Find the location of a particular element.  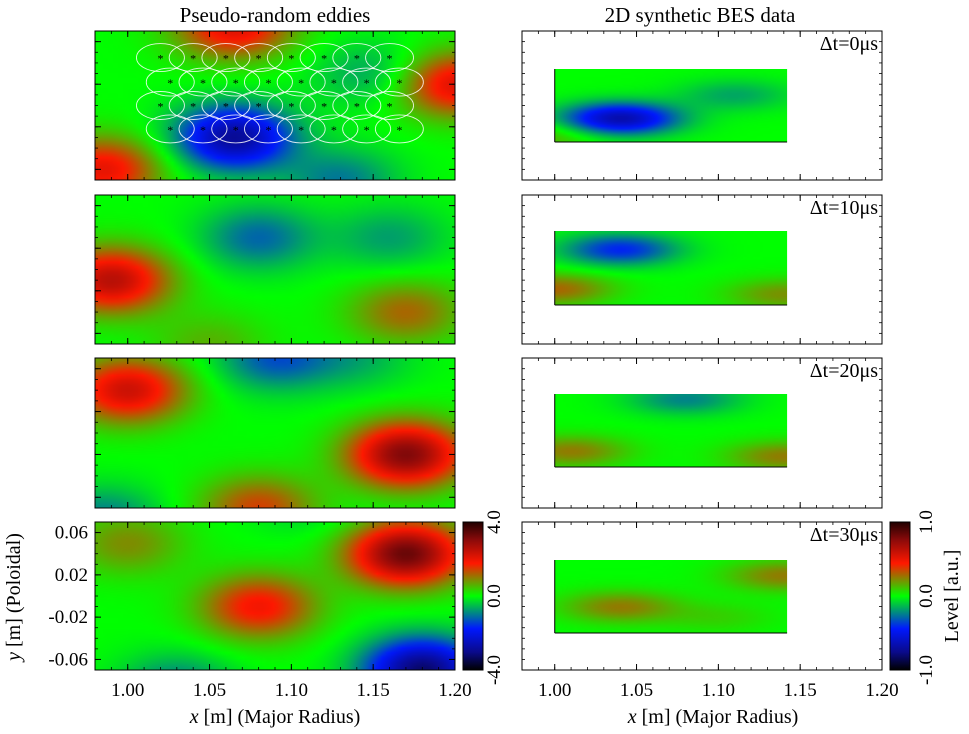

left-ylabel: y [m] (Poloidal) is located at coordinates (14, 598).